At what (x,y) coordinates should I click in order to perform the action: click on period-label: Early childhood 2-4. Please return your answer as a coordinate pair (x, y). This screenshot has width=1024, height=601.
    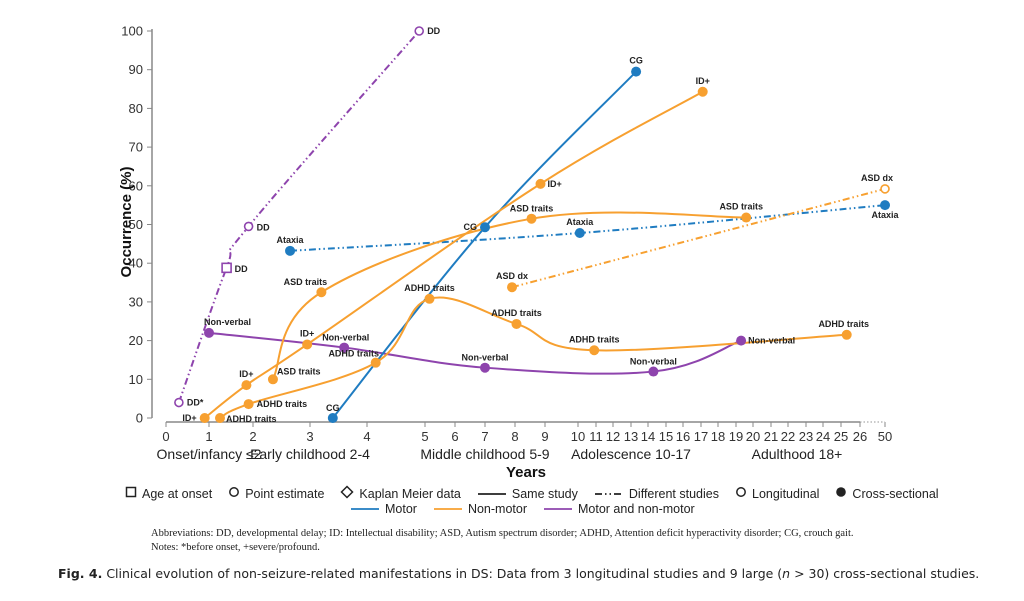
    Looking at the image, I should click on (310, 454).